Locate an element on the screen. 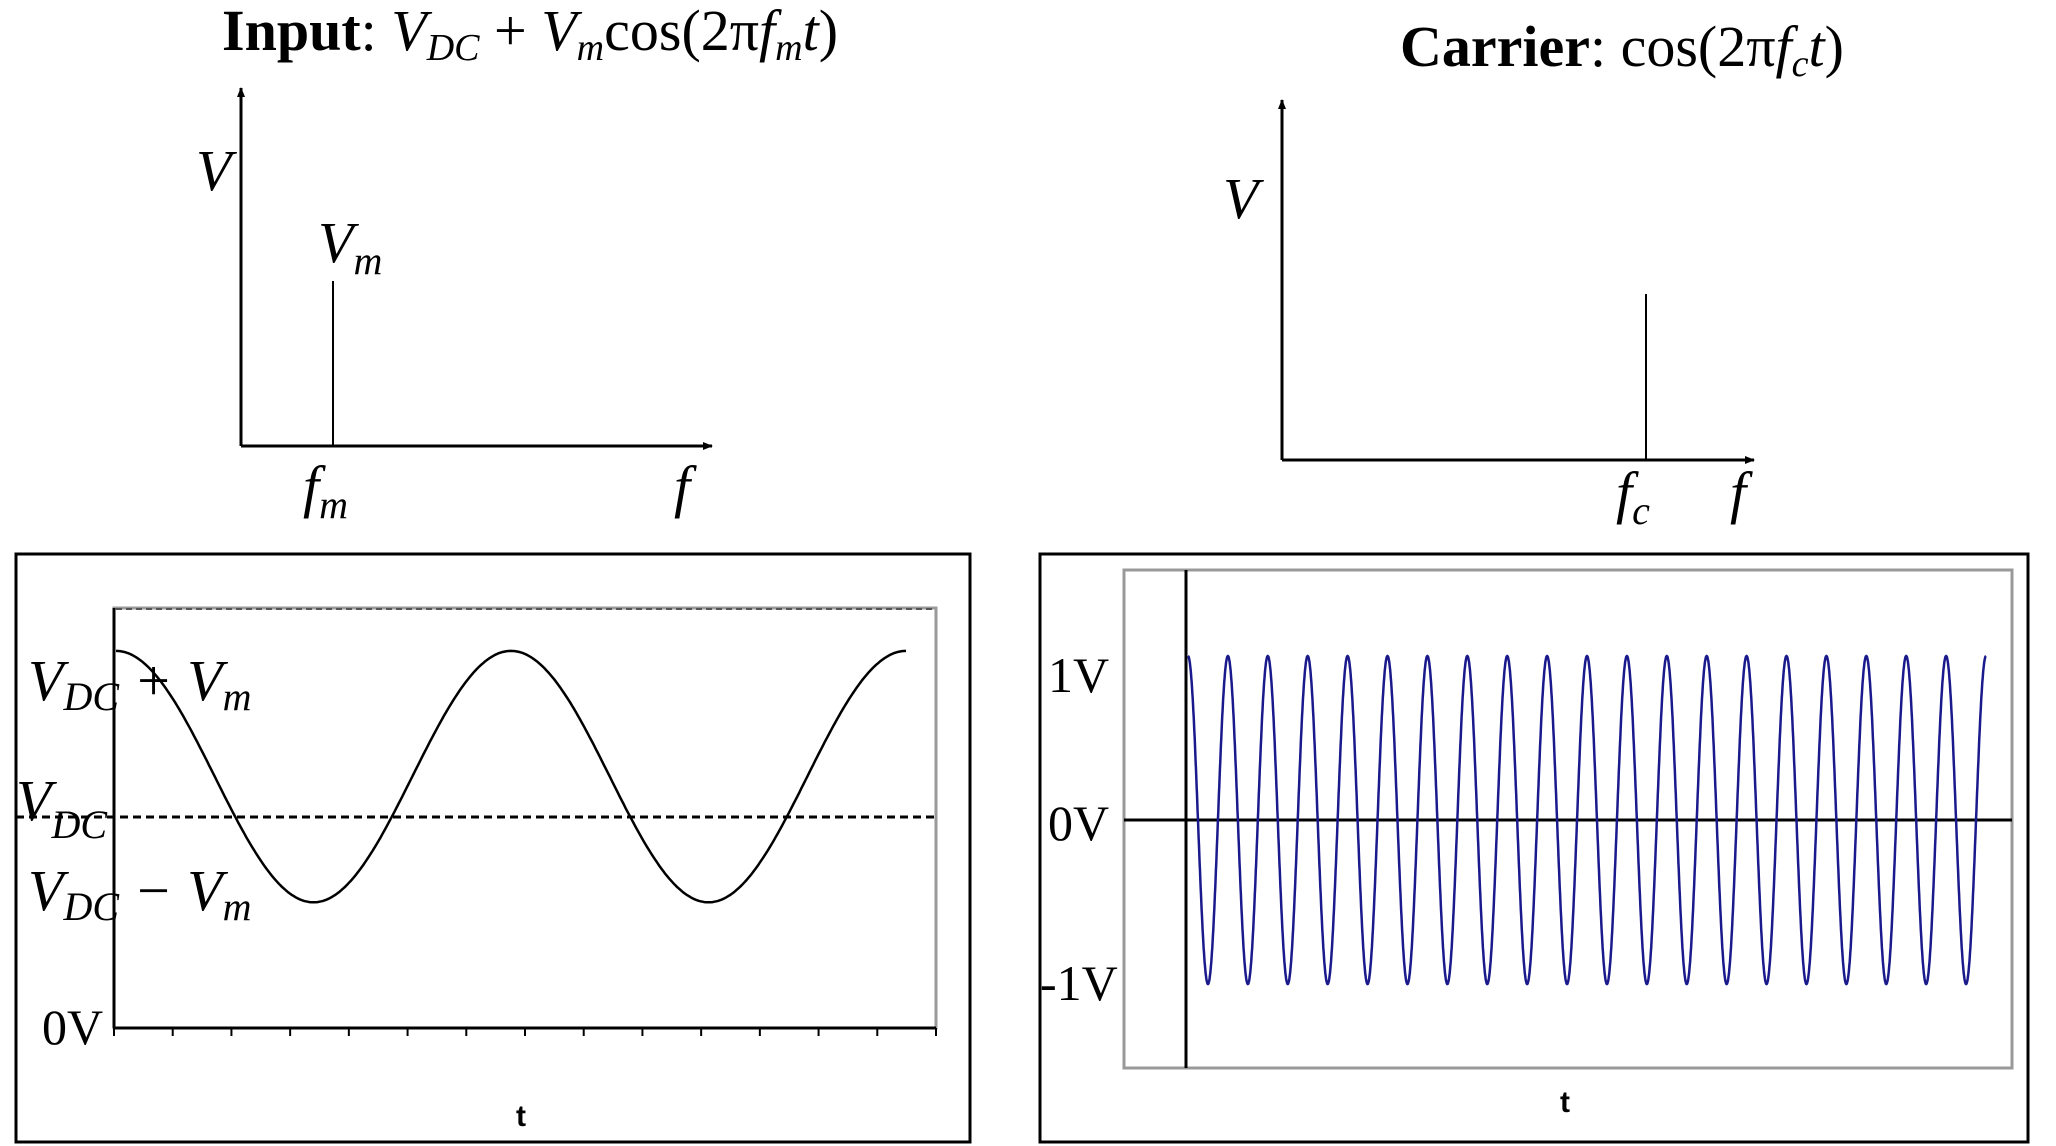 This screenshot has width=2056, height=1146. carrier-time-wave is located at coordinates (1587, 820).